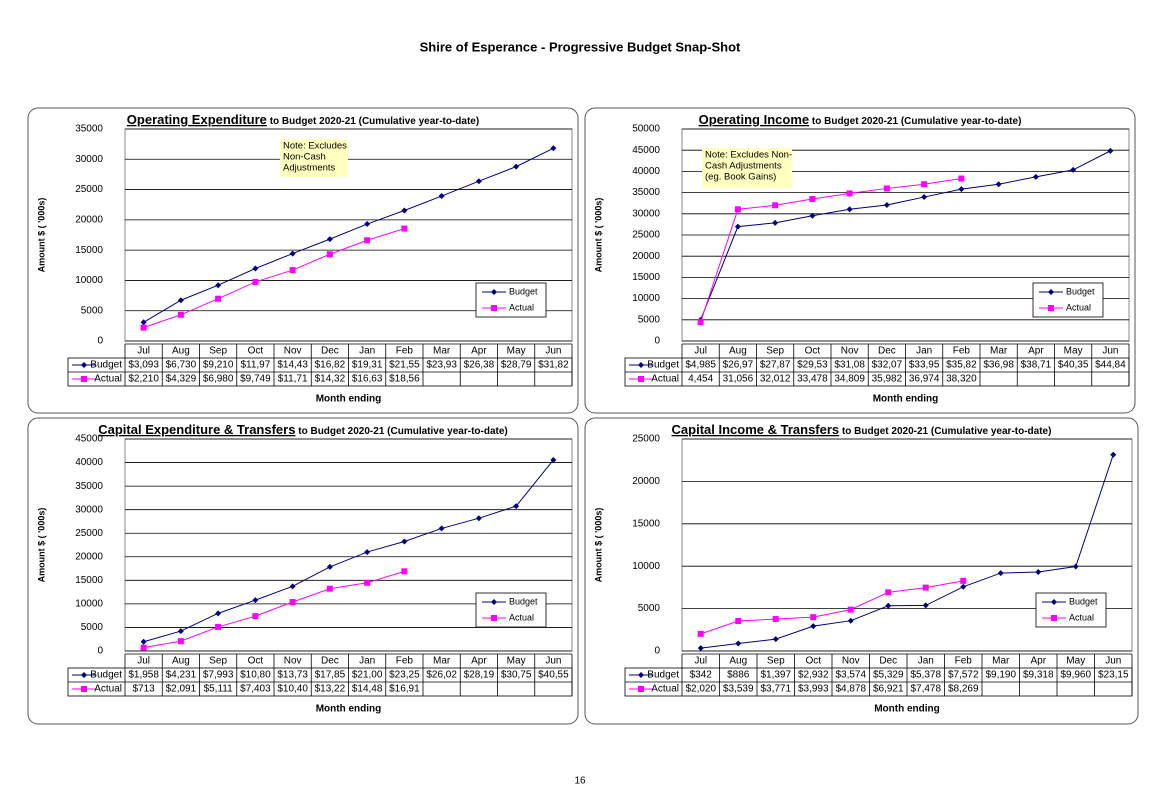  I want to click on table-cell: $6,921, so click(888, 689).